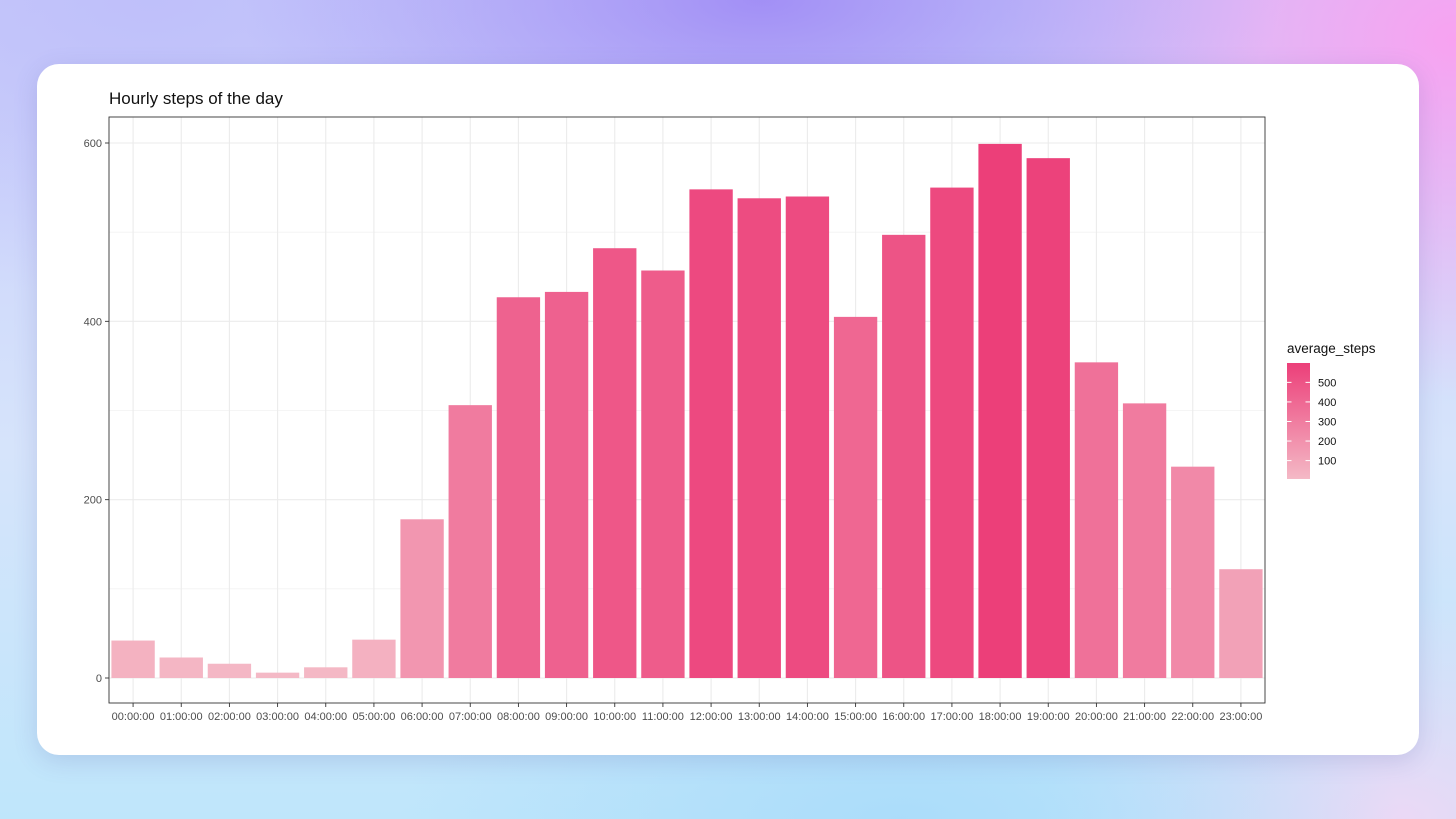 This screenshot has width=1456, height=819. Describe the element at coordinates (952, 433) in the screenshot. I see `bar-17:00:00` at that location.